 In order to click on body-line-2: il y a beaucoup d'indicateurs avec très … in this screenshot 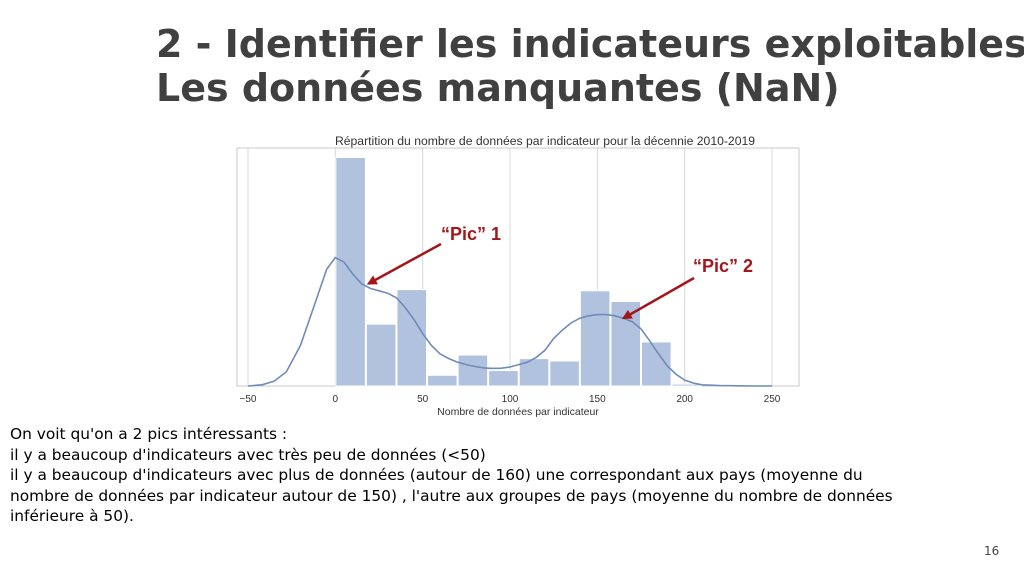, I will do `click(248, 454)`.